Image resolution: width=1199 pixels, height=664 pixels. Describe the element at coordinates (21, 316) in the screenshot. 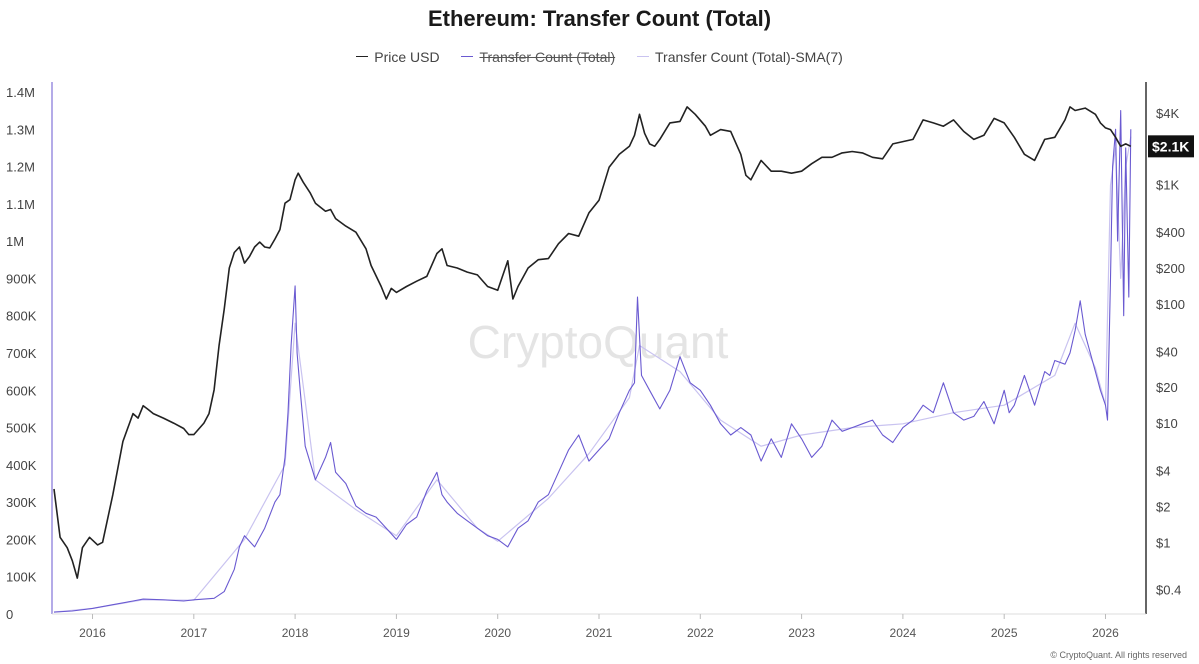

I see `left-tick-label: 800K` at that location.